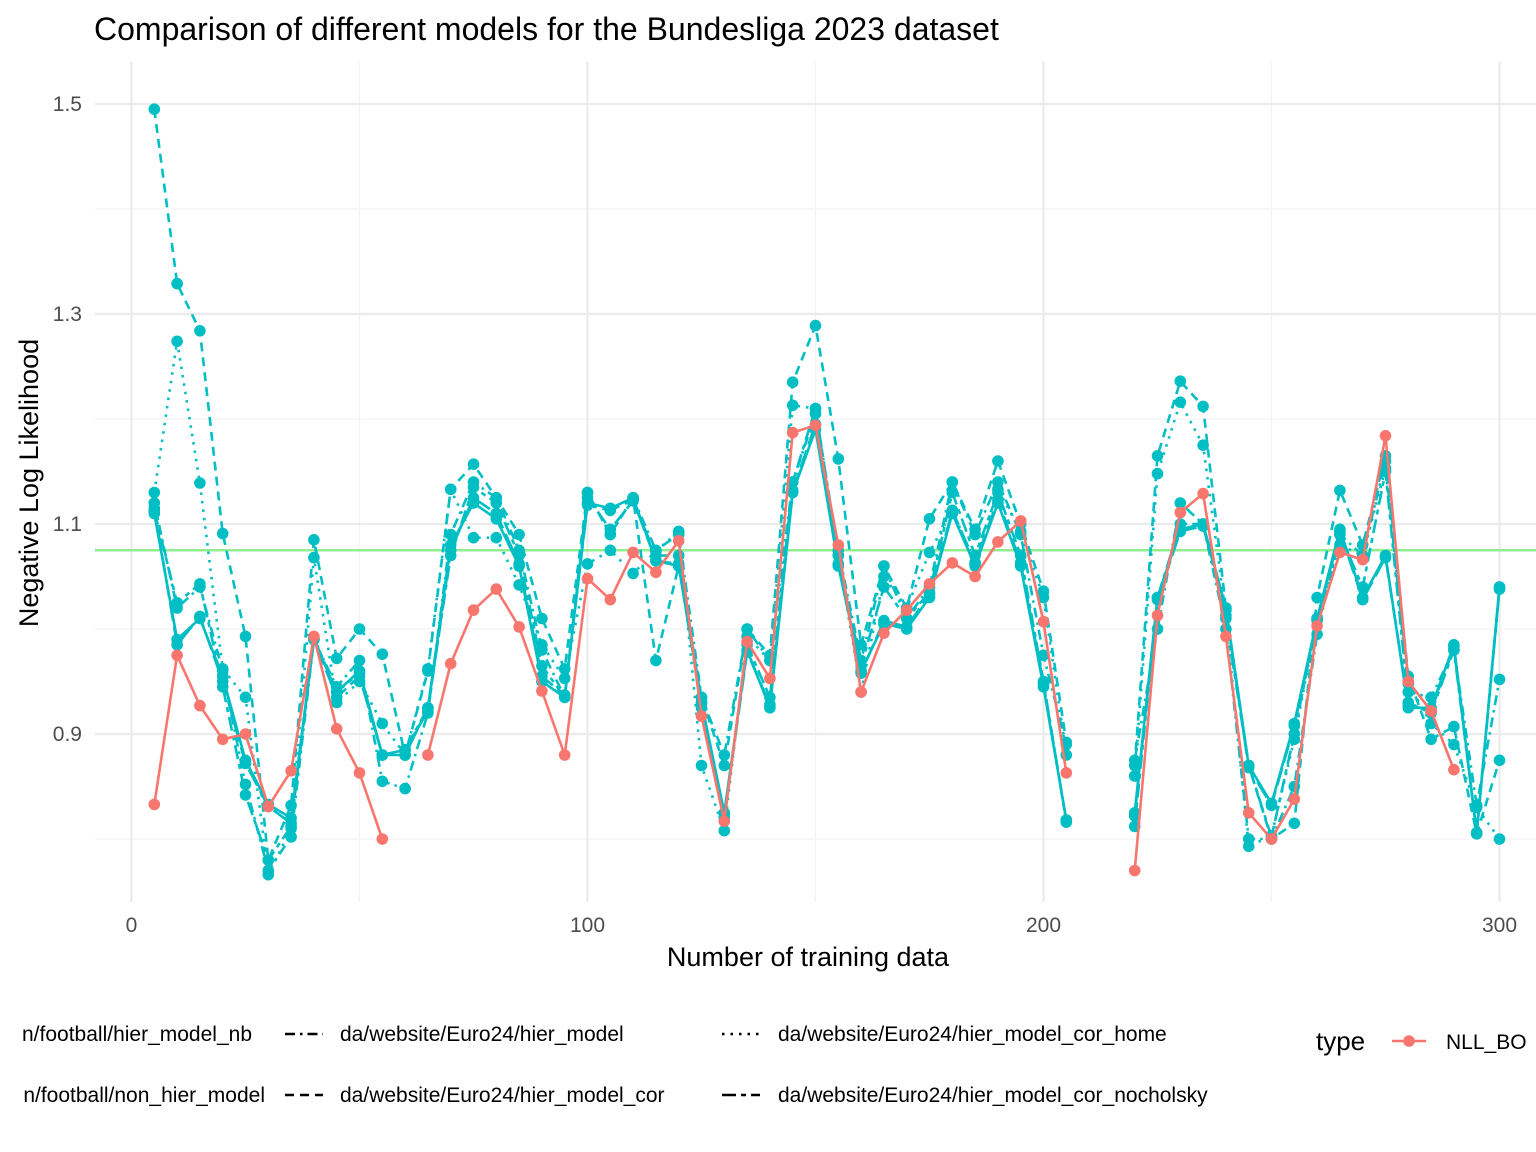  What do you see at coordinates (67, 524) in the screenshot?
I see `y-tick-label: 1.1` at bounding box center [67, 524].